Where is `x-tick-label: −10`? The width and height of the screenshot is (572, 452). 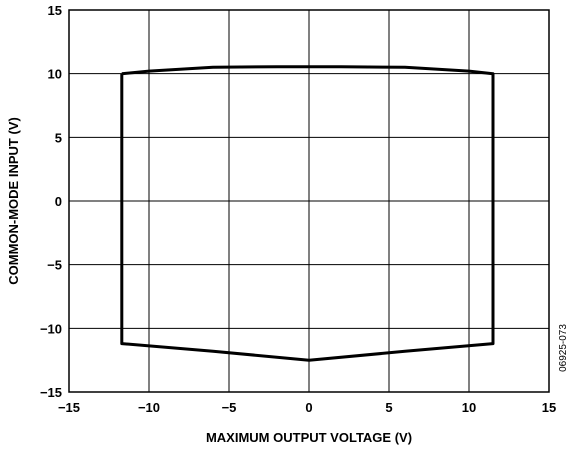
x-tick-label: −10 is located at coordinates (149, 407).